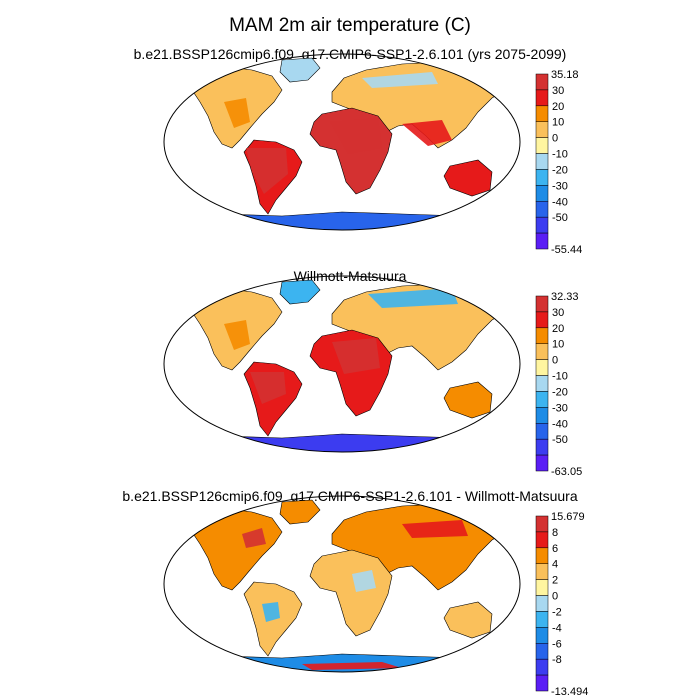 This screenshot has height=700, width=700. Describe the element at coordinates (555, 549) in the screenshot. I see `colorbar-tick-label: 6` at that location.